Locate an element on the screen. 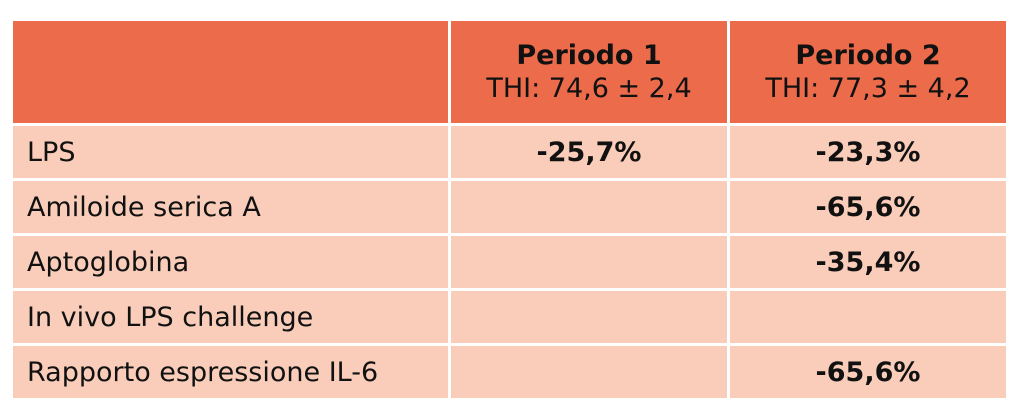 The width and height of the screenshot is (1024, 411). header-cell: Periodo 1 THI: 74,6 ± 2,4 is located at coordinates (589, 72).